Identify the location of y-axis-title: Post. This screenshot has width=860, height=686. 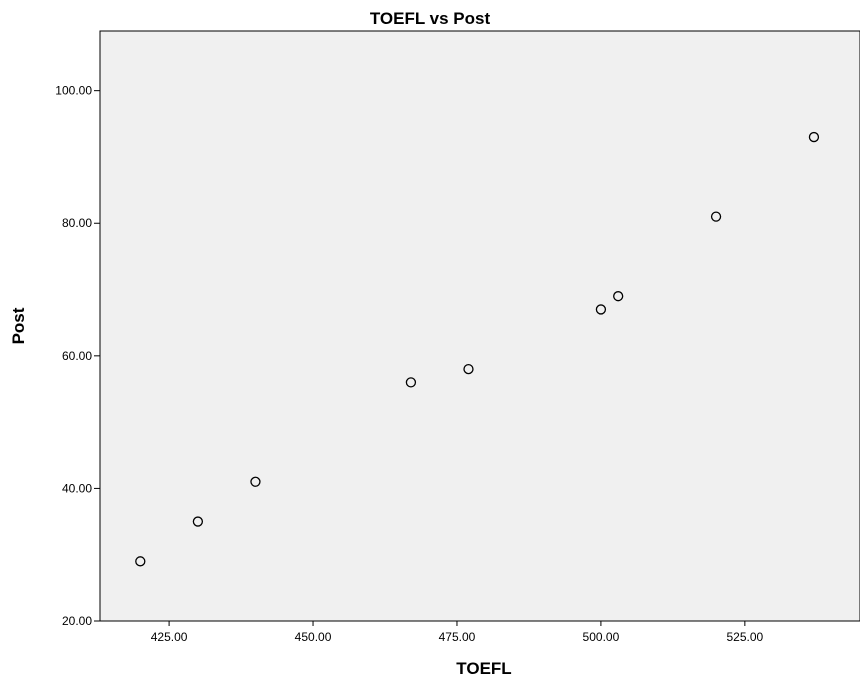
(18, 325).